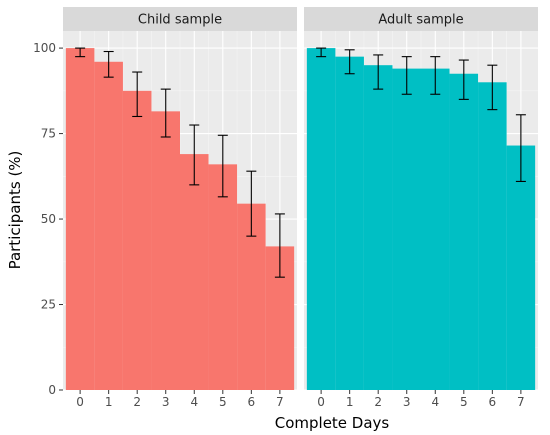 The height and width of the screenshot is (435, 550). I want to click on y-tick-label: 75, so click(48, 134).